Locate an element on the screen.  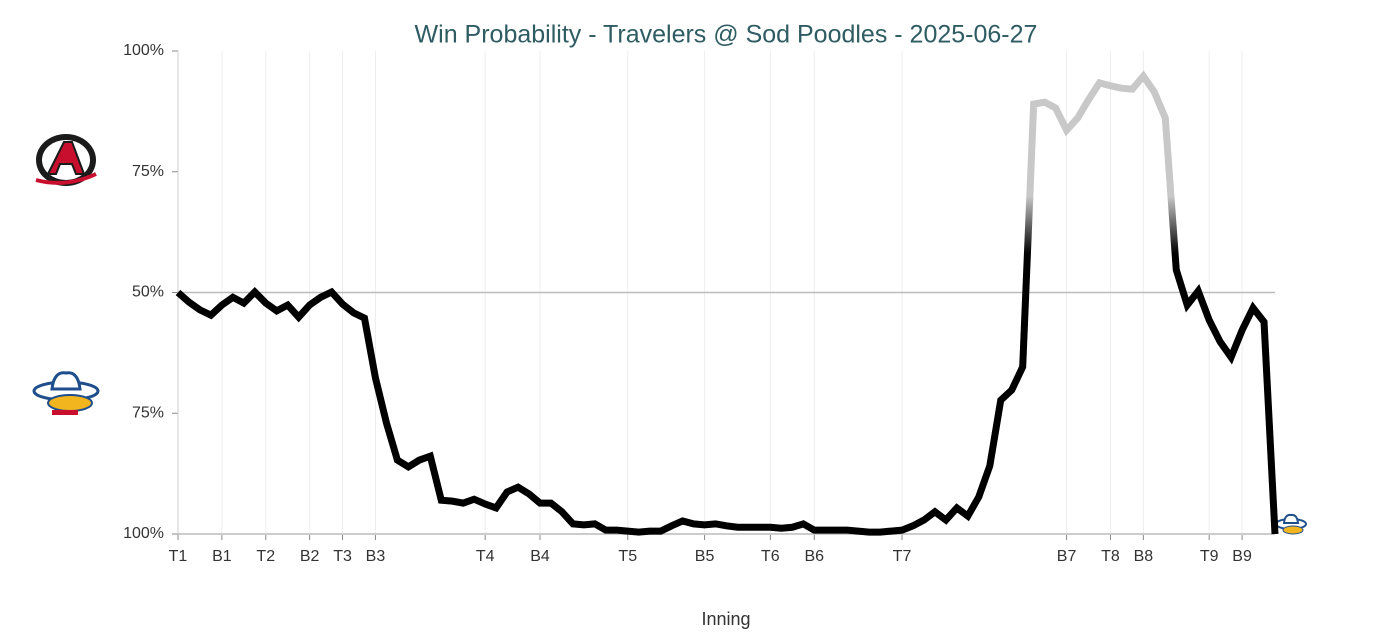
x-tick-label: B8 is located at coordinates (1144, 556).